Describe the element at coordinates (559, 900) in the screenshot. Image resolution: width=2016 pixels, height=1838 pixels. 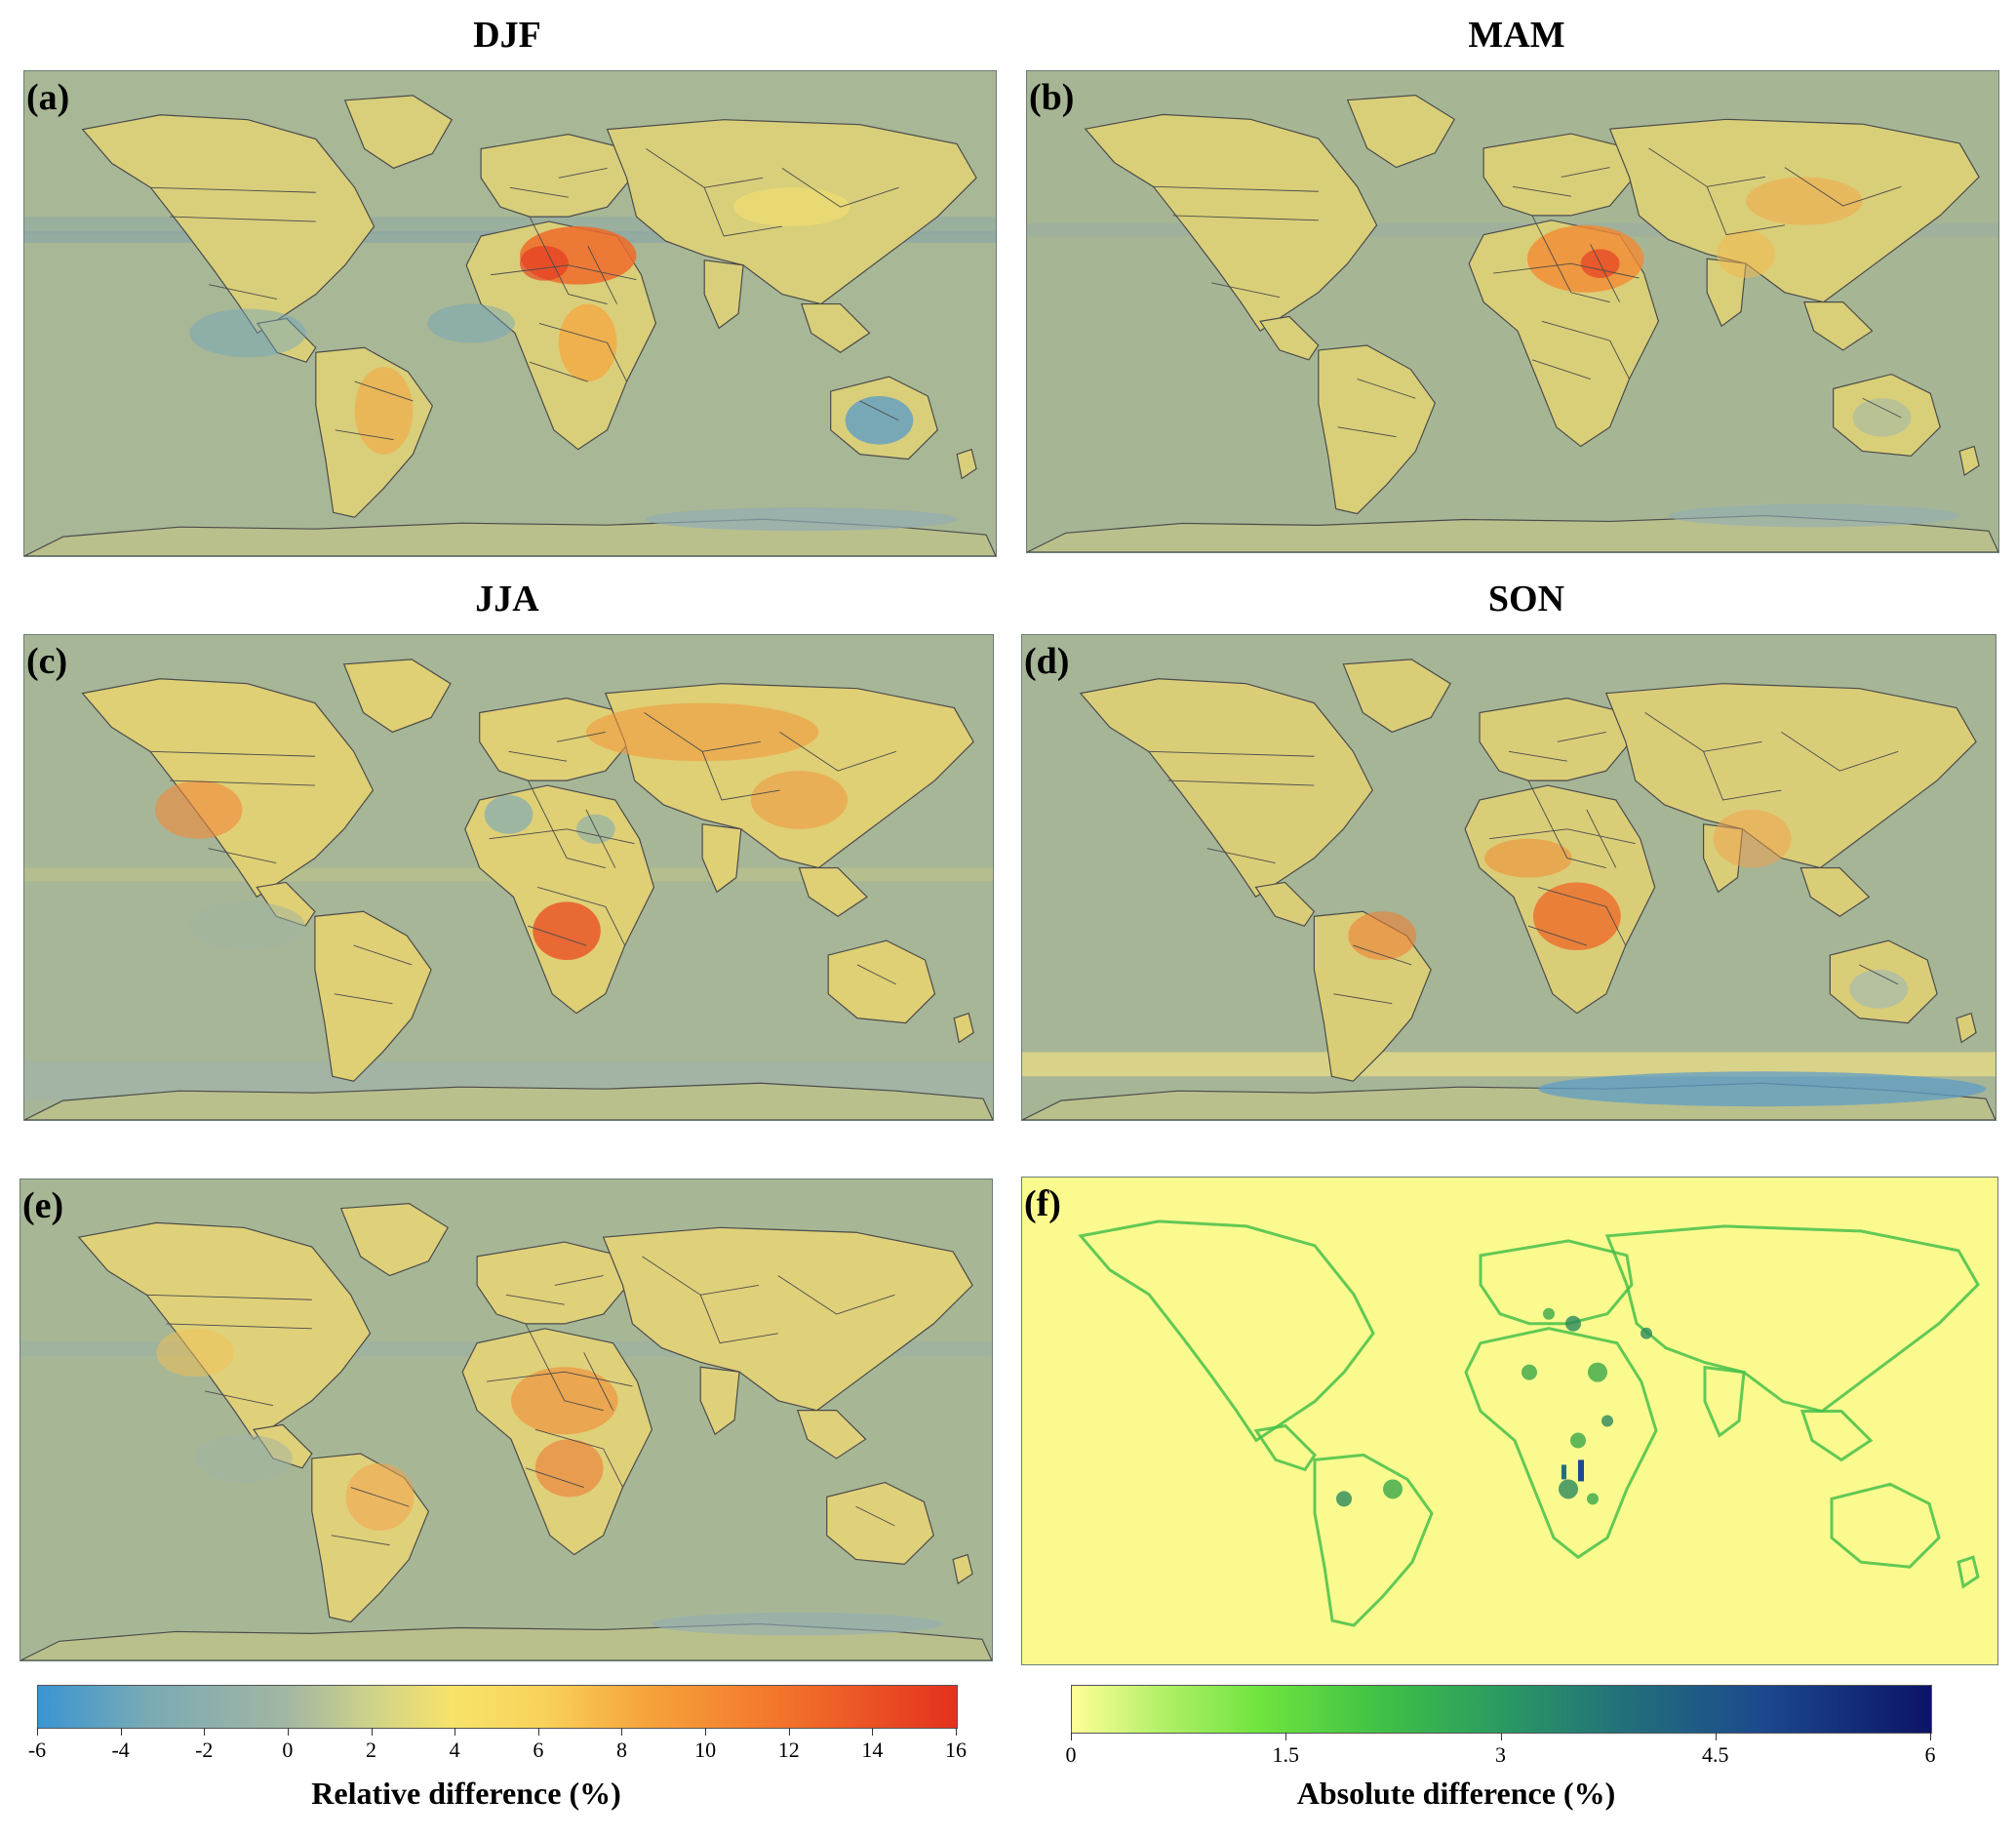
I see `continent-africa` at that location.